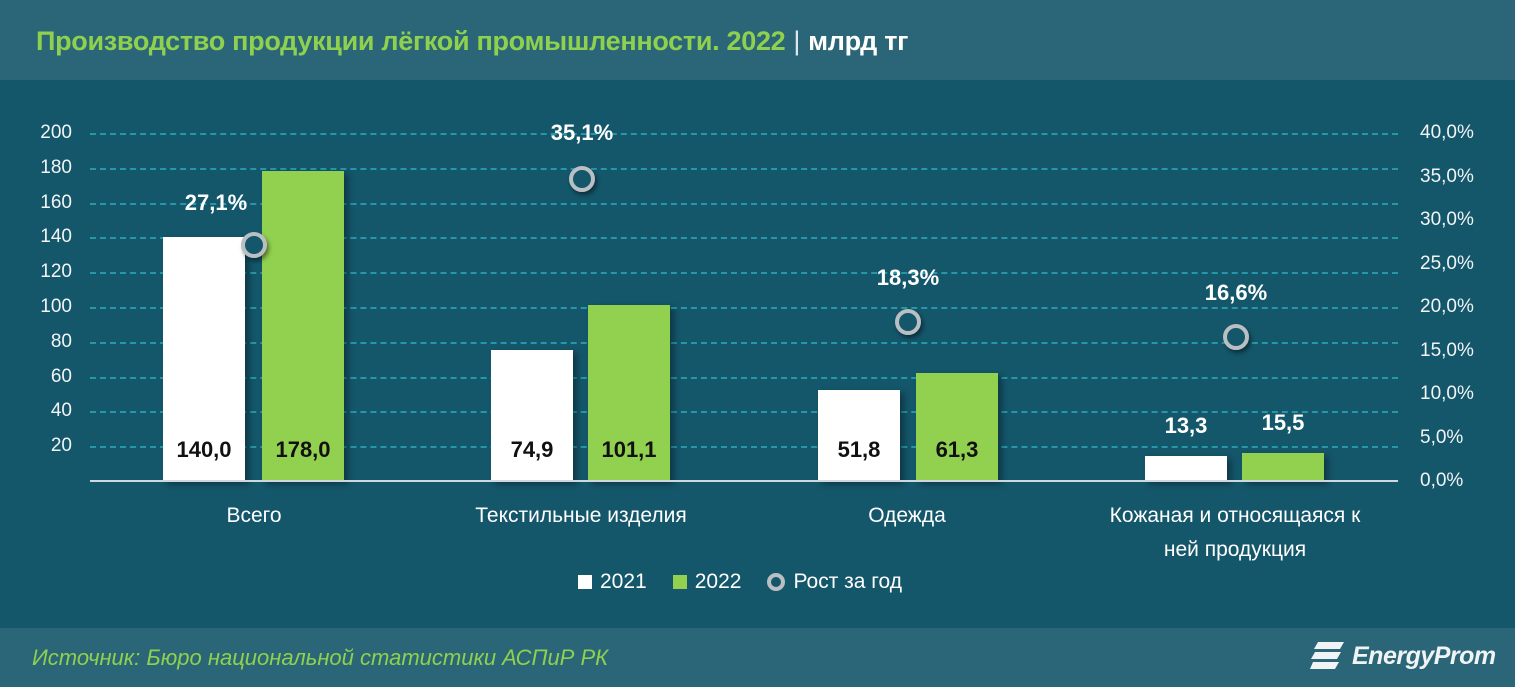 The height and width of the screenshot is (687, 1515). Describe the element at coordinates (1283, 467) in the screenshot. I see `bar-2022-leather` at that location.